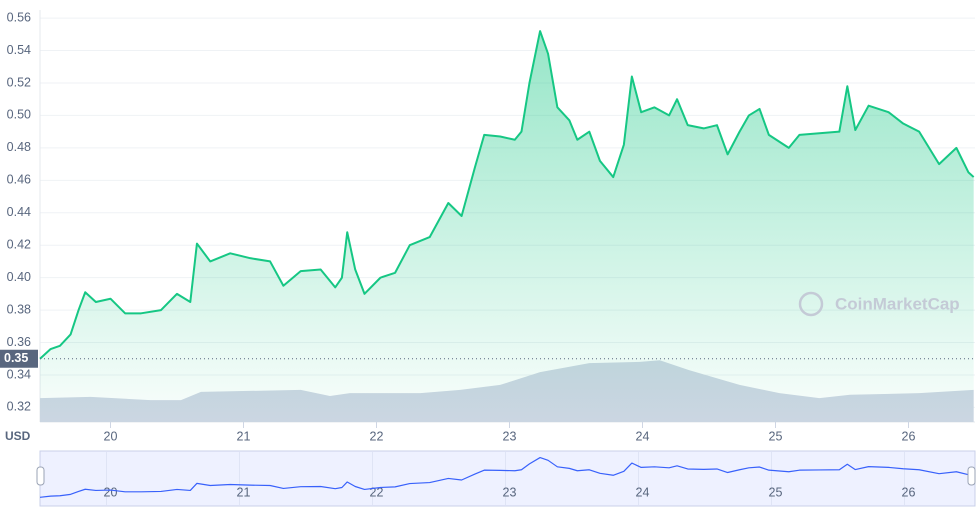  What do you see at coordinates (111, 492) in the screenshot?
I see `navigator-label: 20` at bounding box center [111, 492].